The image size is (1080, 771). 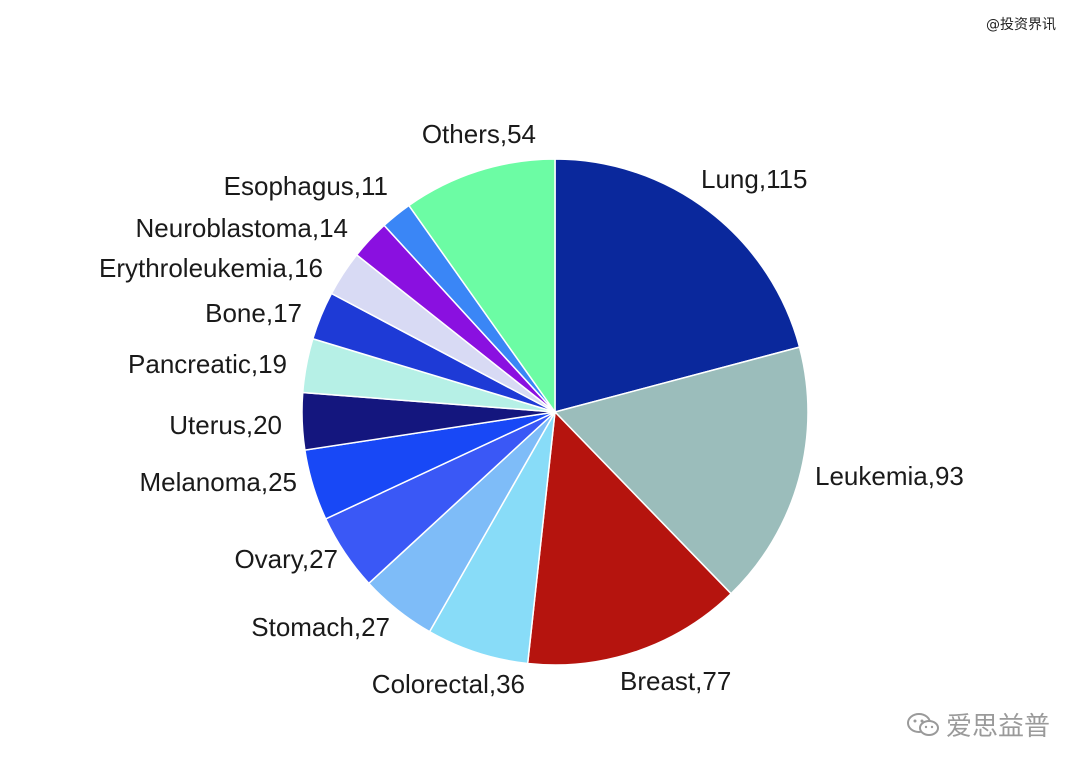 What do you see at coordinates (306, 186) in the screenshot?
I see `slice-label-esophagus: Esophagus,11` at bounding box center [306, 186].